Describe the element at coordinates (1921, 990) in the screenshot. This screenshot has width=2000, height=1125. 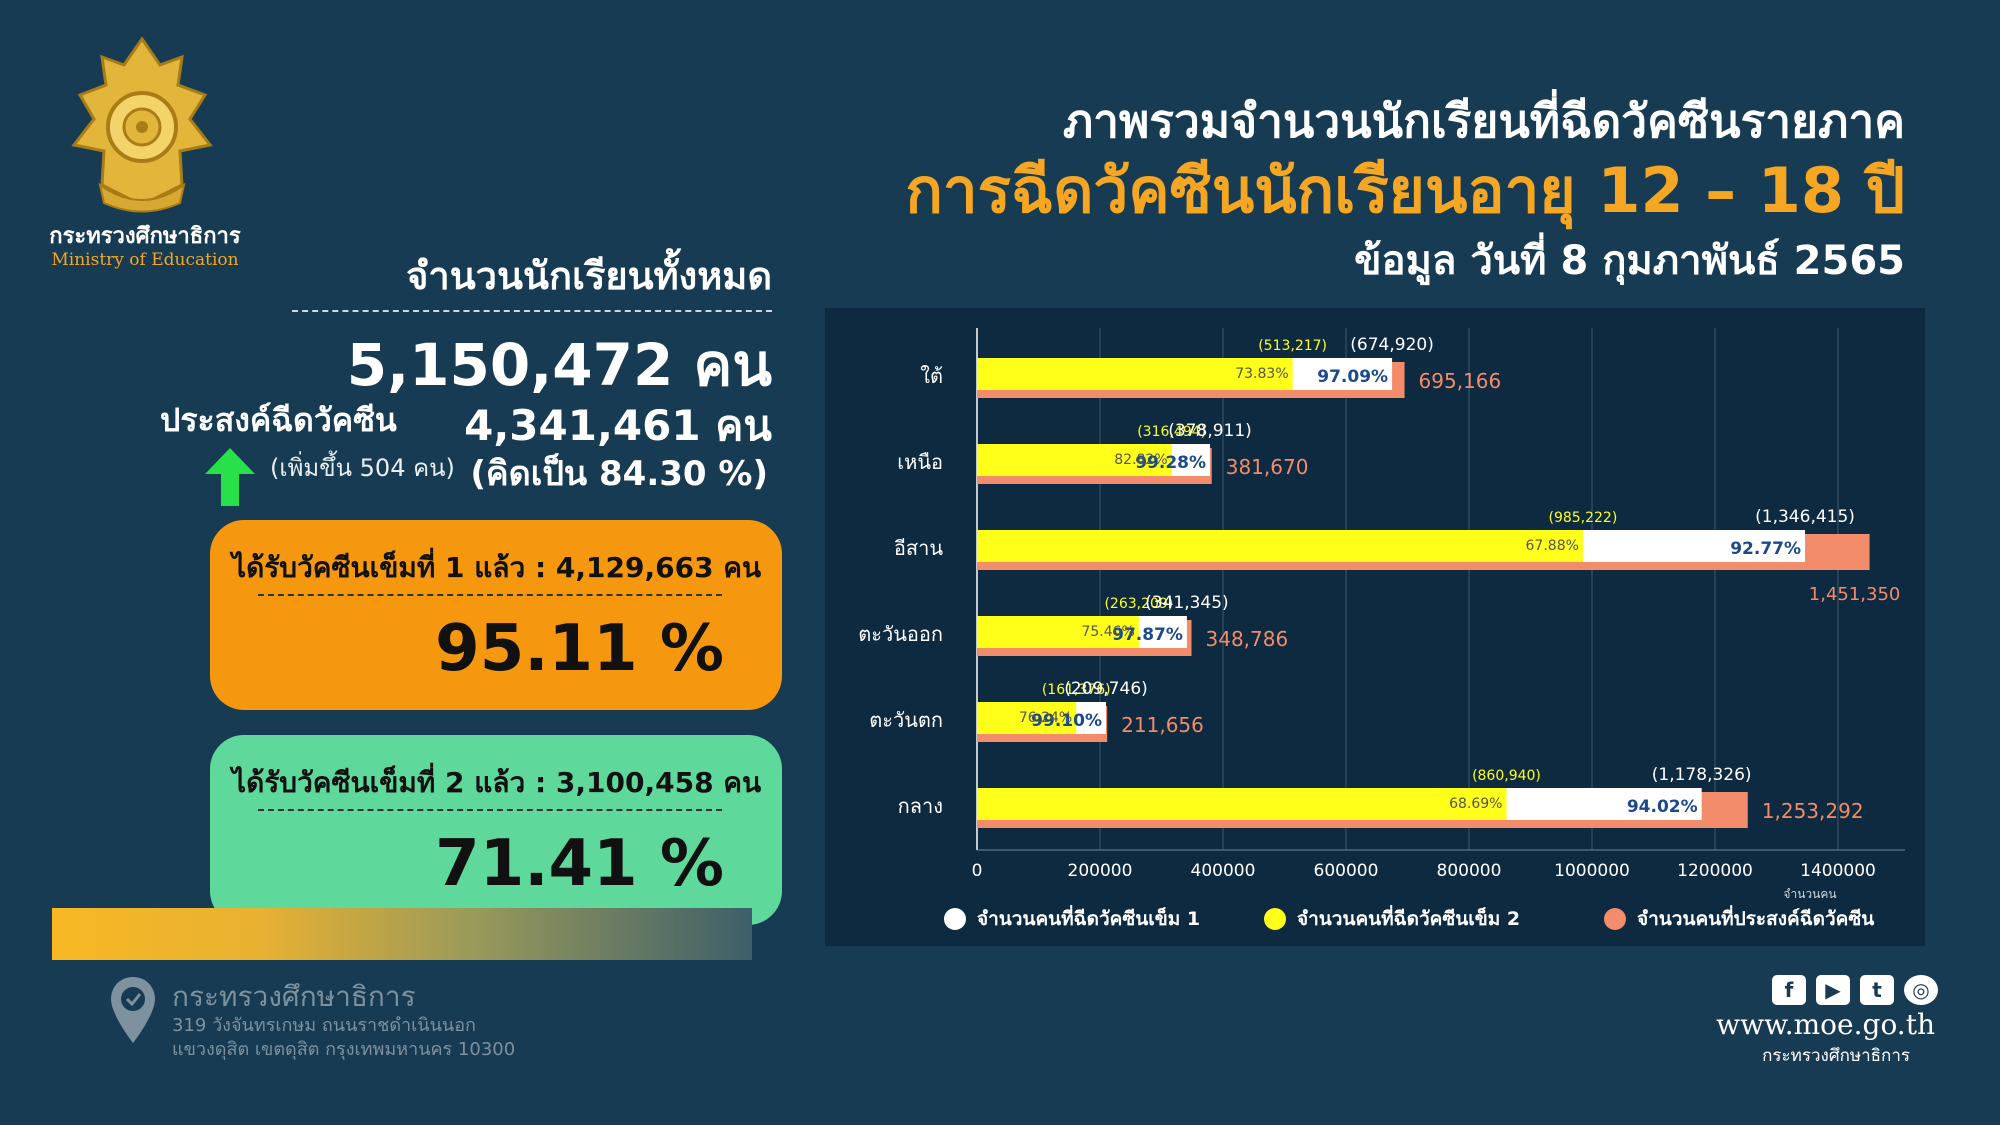
I see `globe-icon: ◎` at that location.